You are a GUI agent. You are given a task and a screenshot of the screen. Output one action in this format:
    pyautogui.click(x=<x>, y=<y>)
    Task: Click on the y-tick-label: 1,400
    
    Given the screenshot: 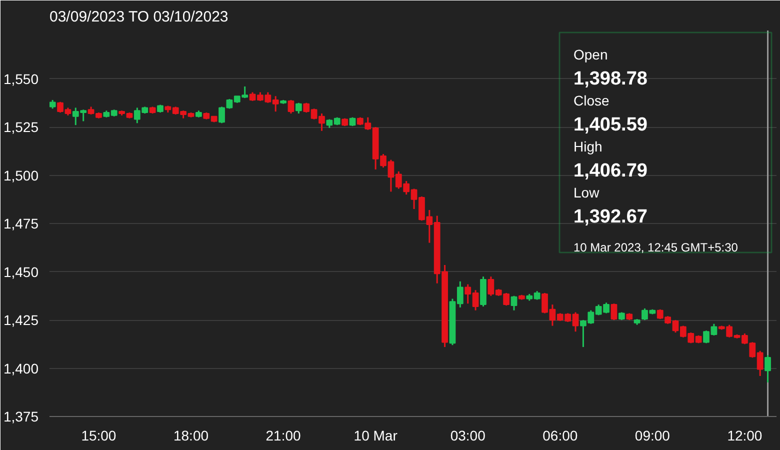 What is the action you would take?
    pyautogui.click(x=21, y=368)
    